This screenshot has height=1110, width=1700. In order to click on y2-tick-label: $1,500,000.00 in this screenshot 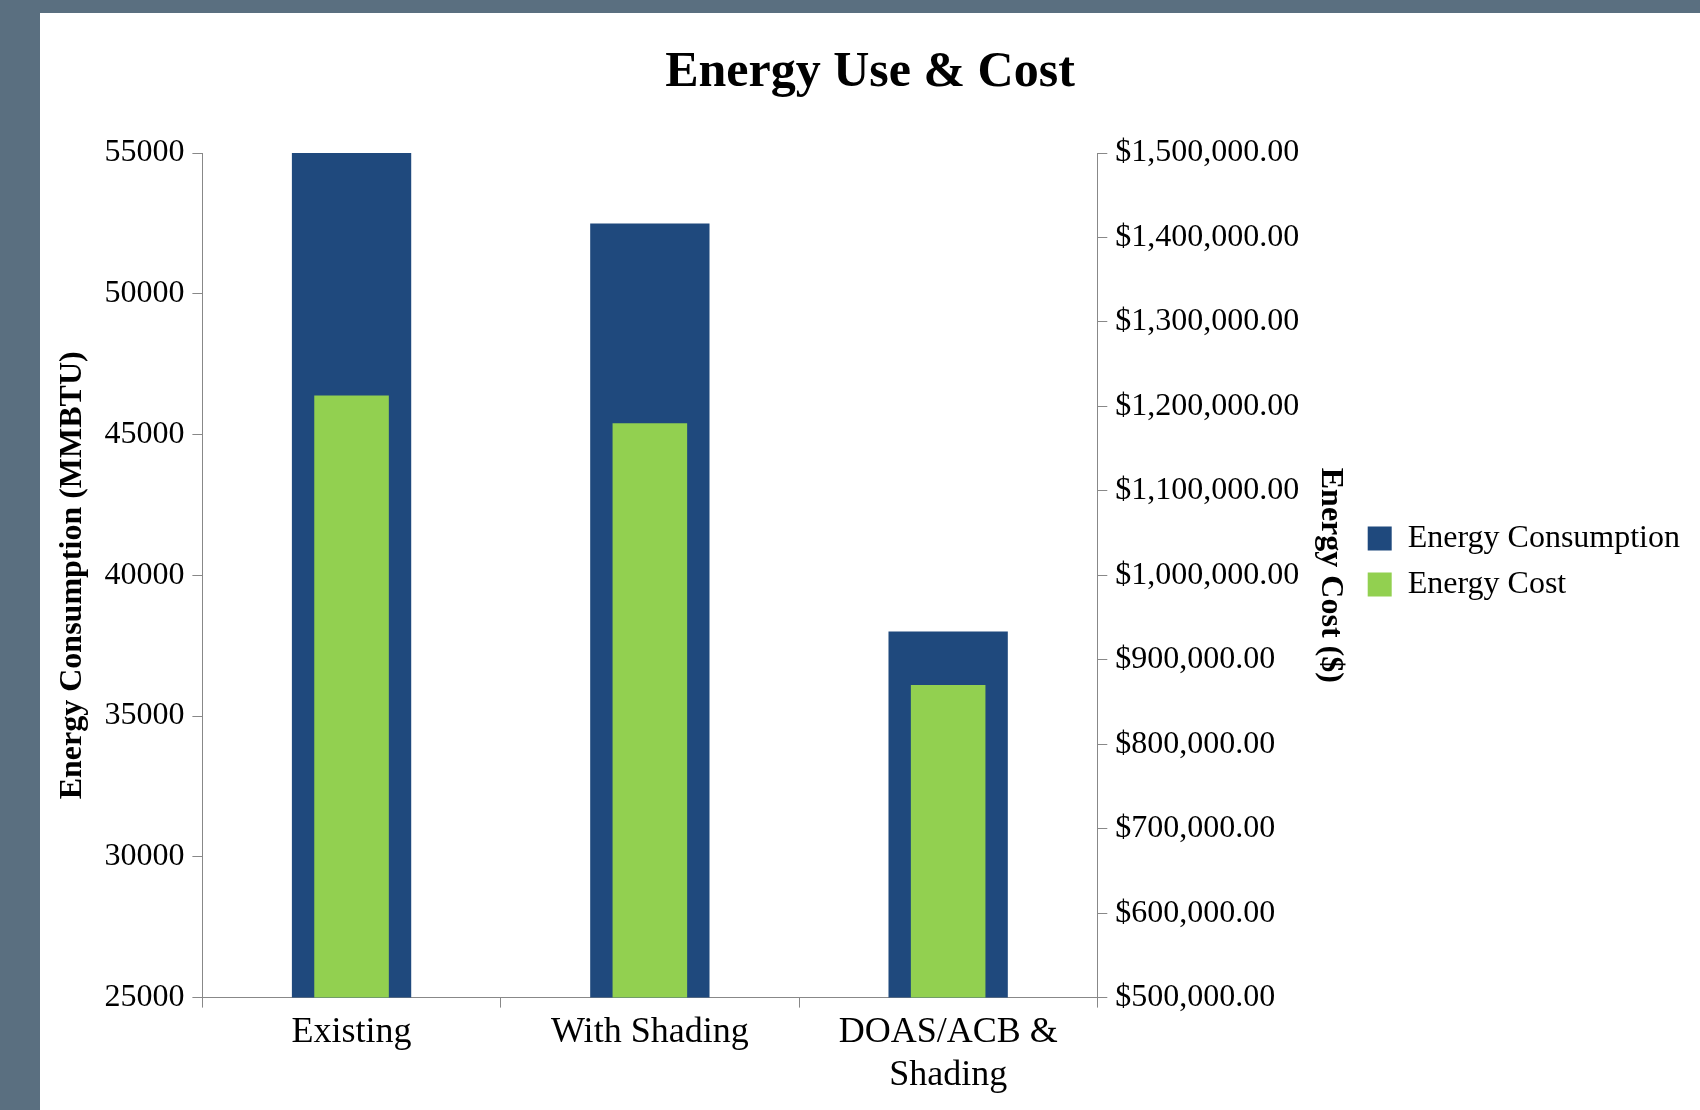, I will do `click(1207, 150)`.